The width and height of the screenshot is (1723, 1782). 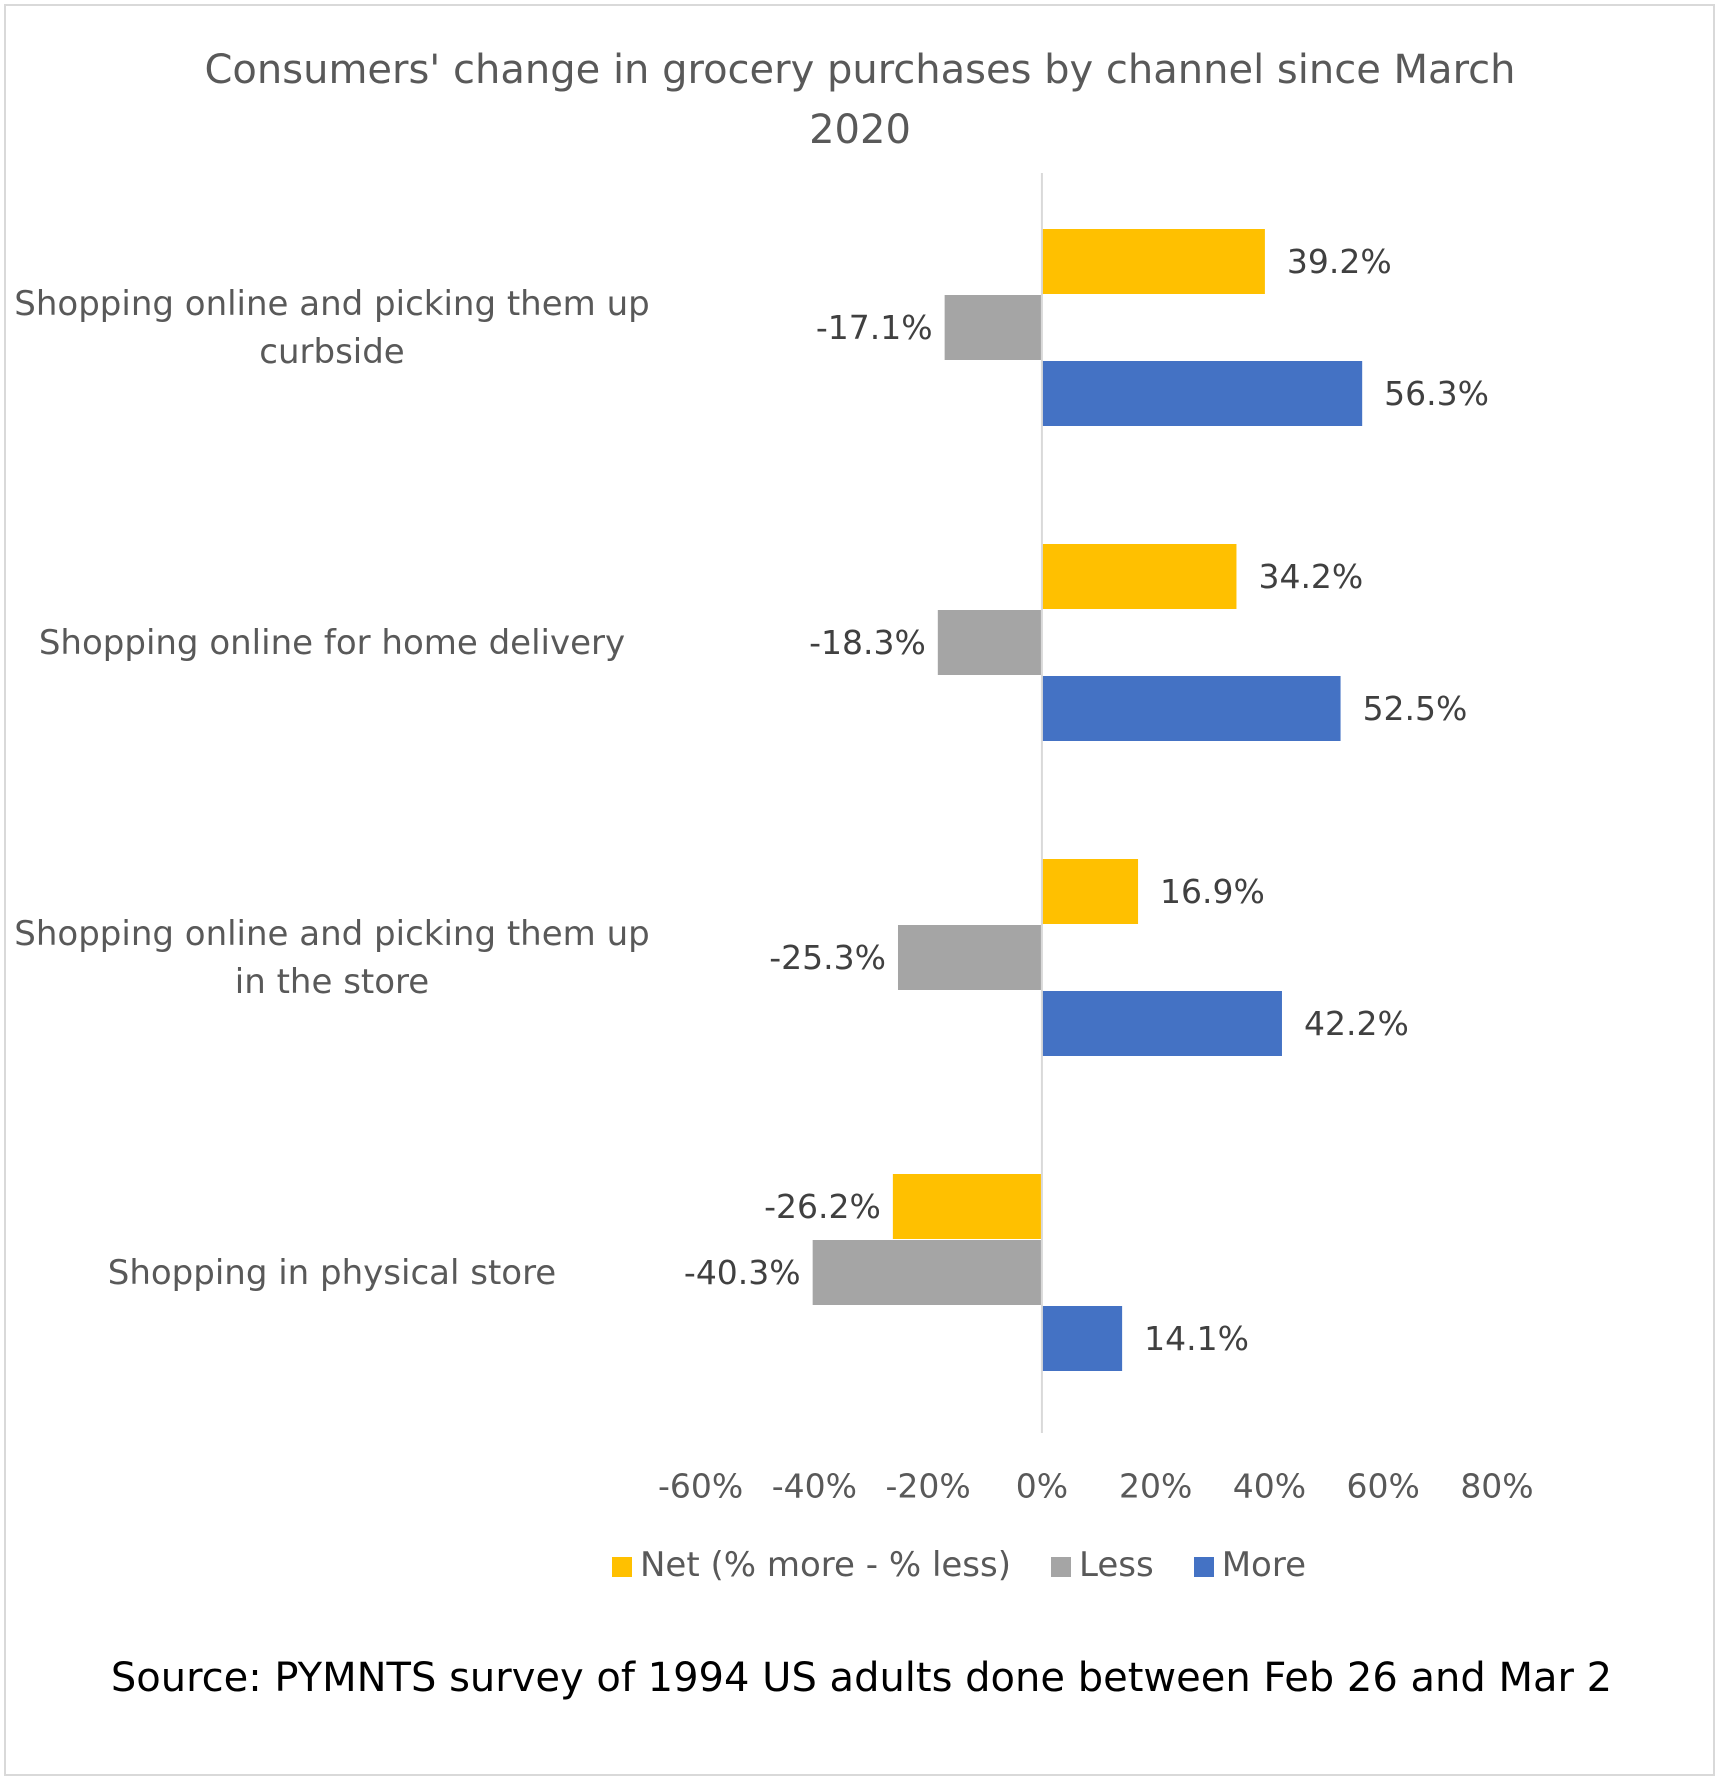 I want to click on value-label: -18.3%, so click(x=867, y=642).